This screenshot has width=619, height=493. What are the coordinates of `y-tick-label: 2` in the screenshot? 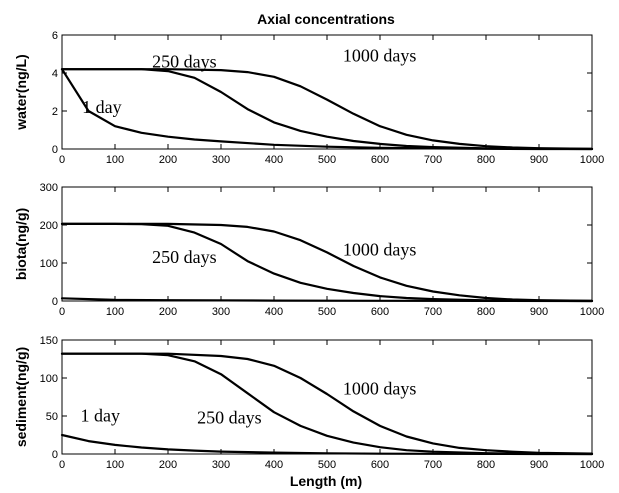 It's located at (55, 112).